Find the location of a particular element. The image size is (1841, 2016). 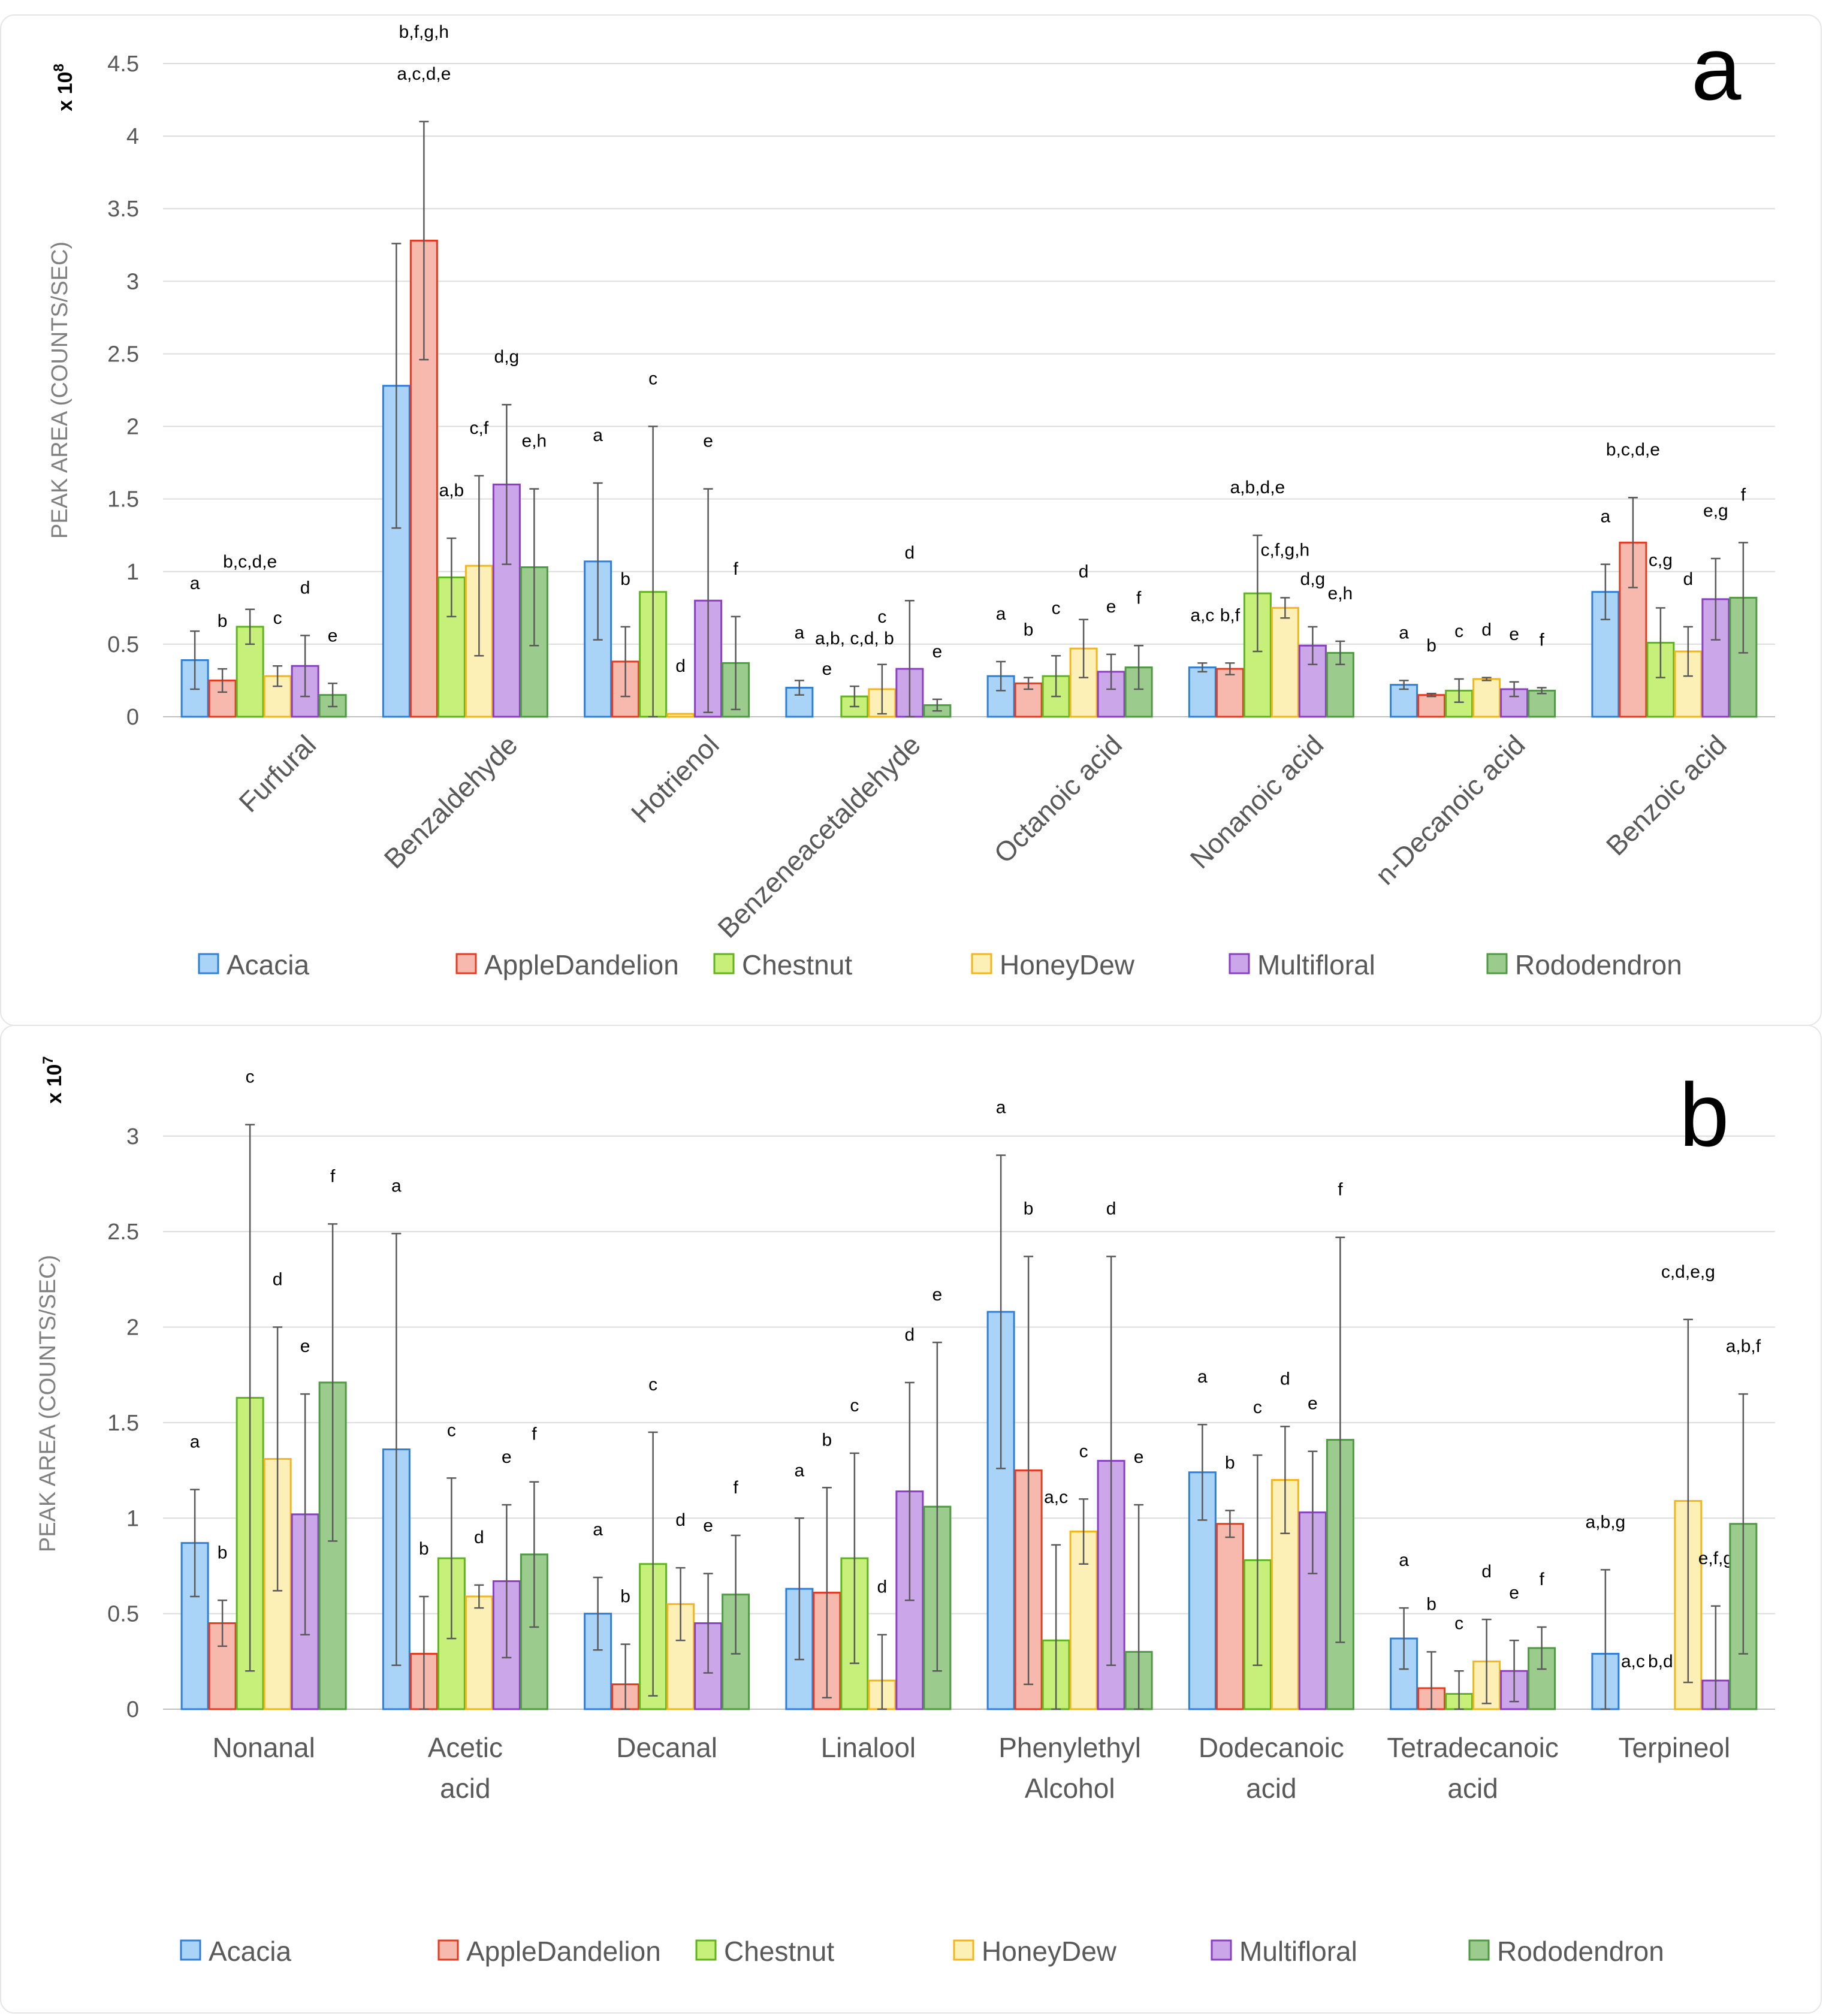

chart-b-category-label-line: acid is located at coordinates (465, 1788).